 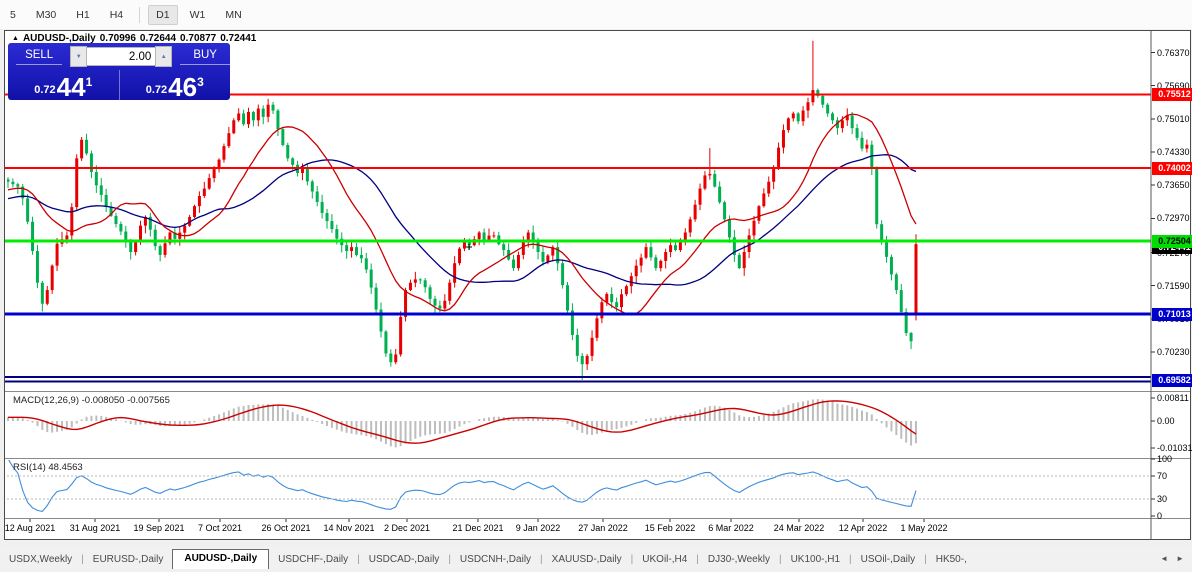 I want to click on buy-button: BUY, so click(x=205, y=57).